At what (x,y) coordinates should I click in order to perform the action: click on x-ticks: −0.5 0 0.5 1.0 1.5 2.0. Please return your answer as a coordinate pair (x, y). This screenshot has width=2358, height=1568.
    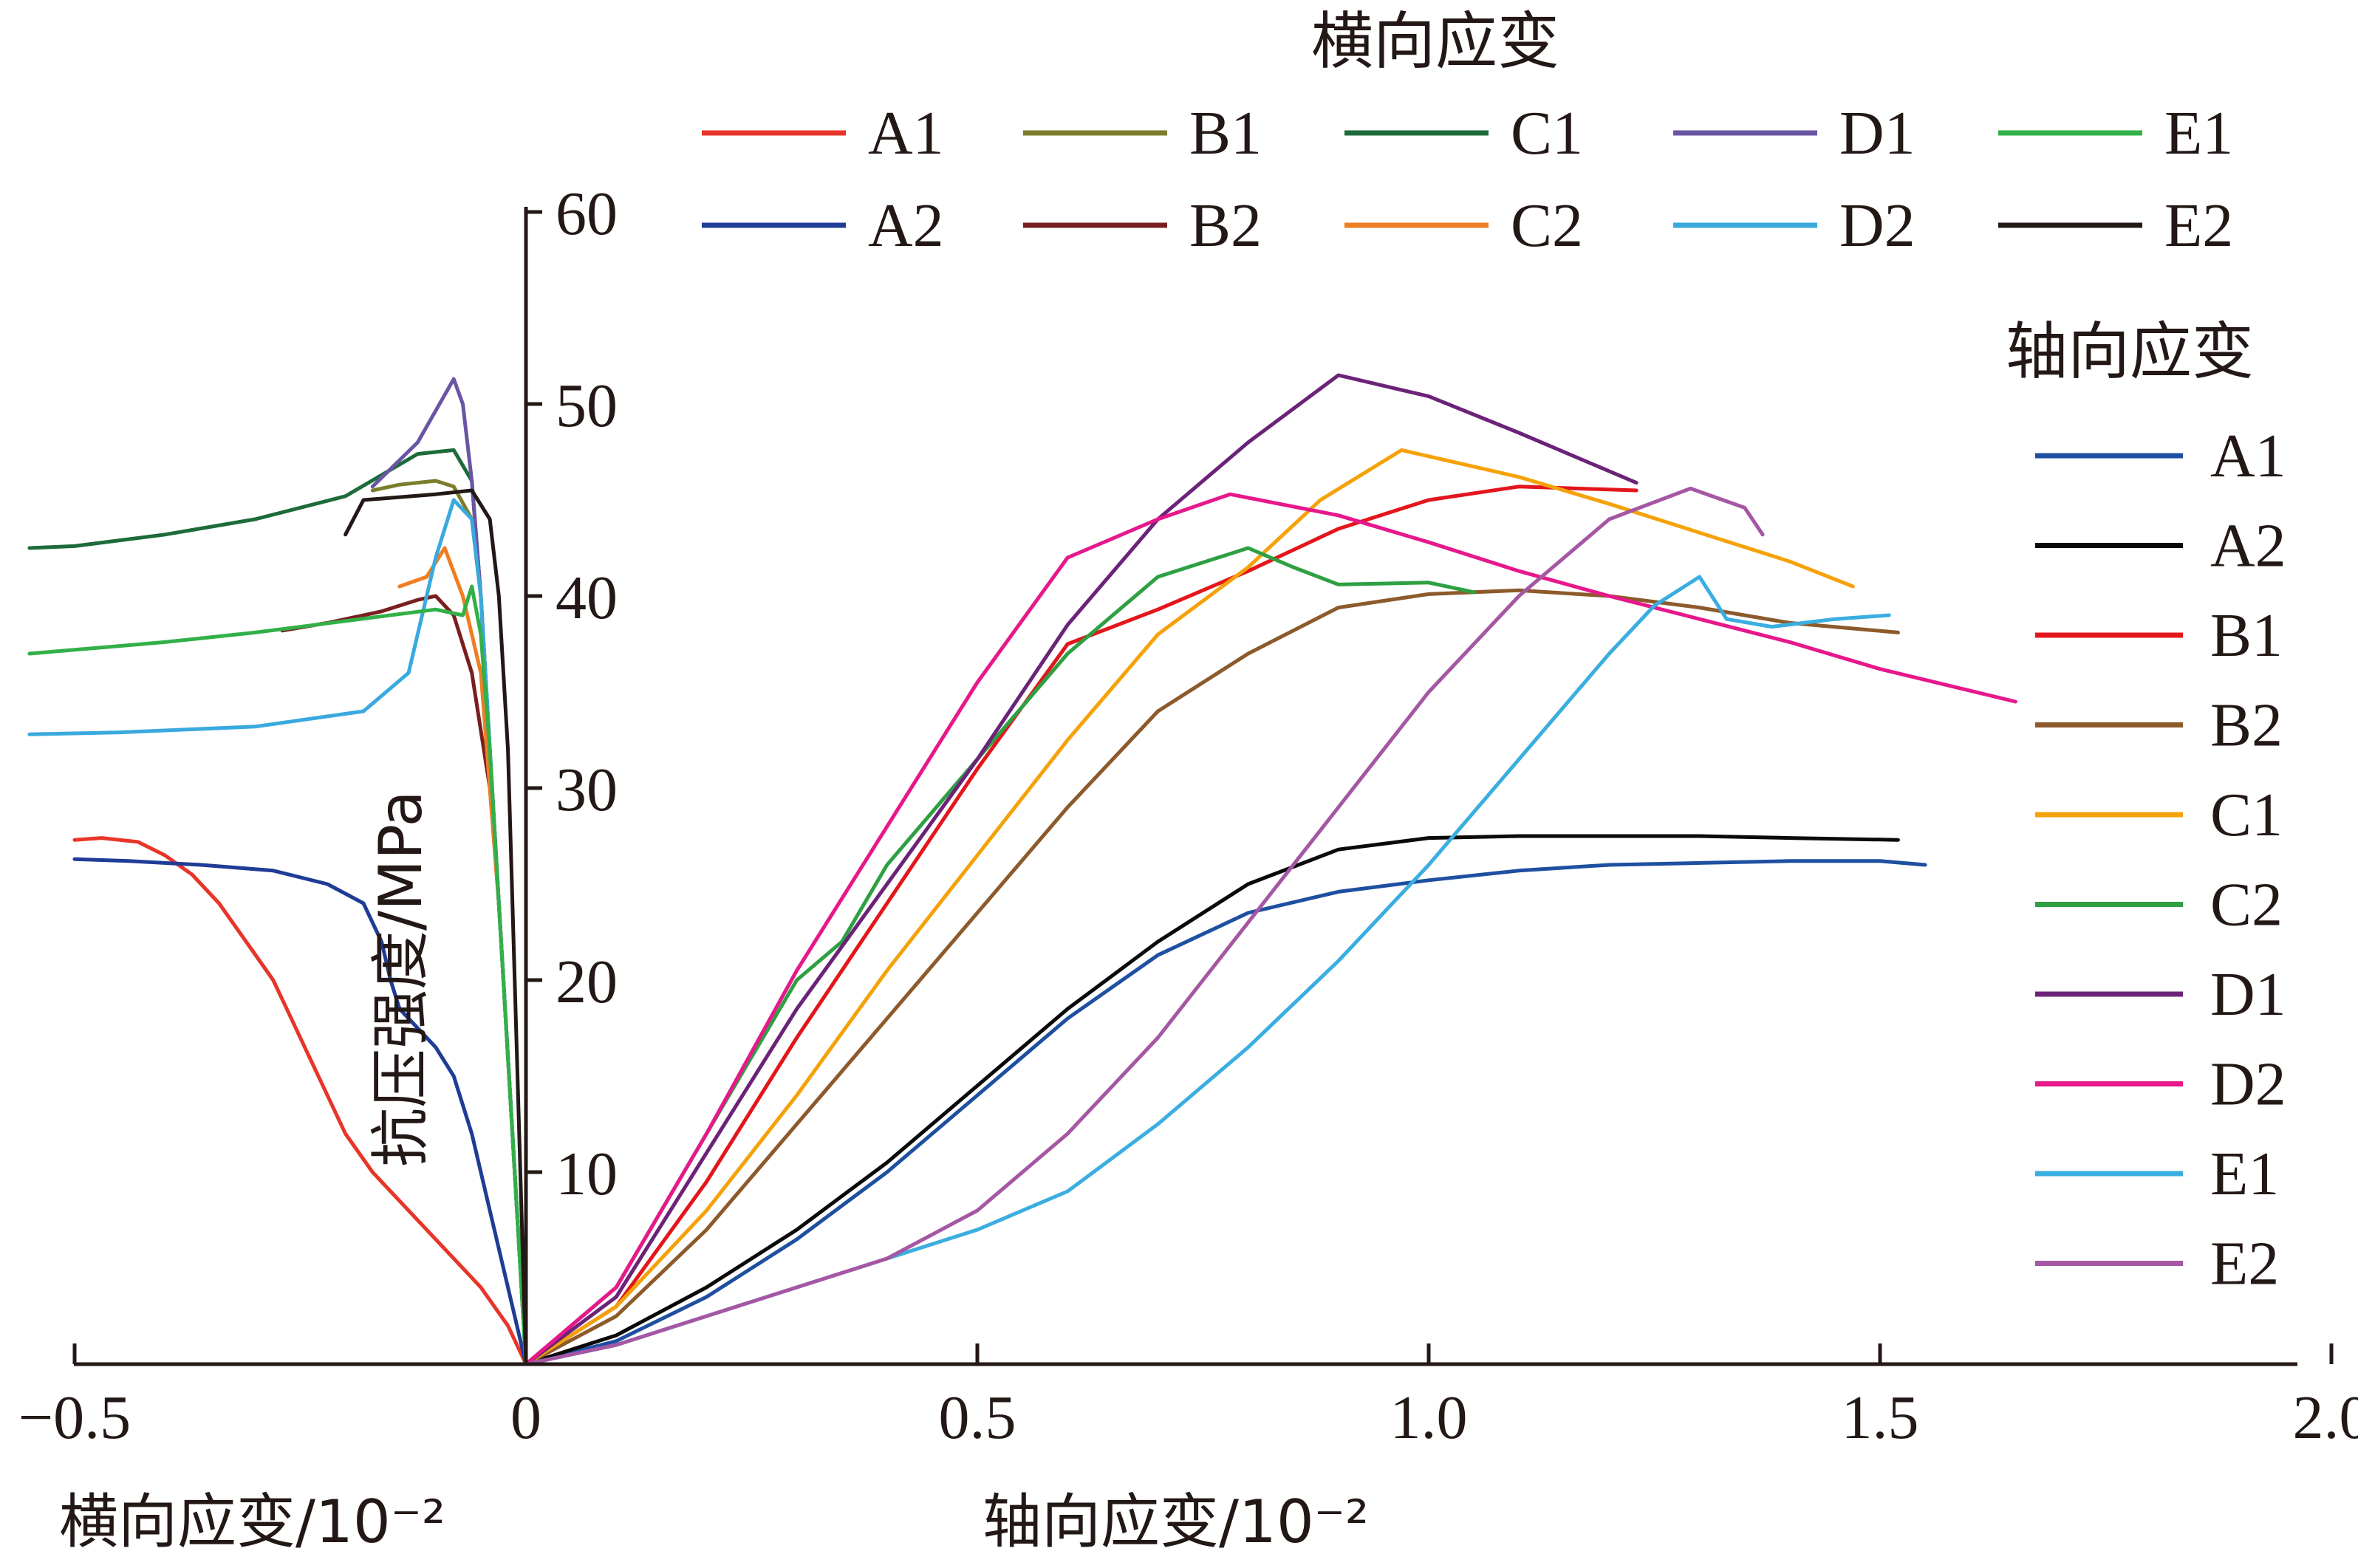
    Looking at the image, I should click on (1188, 1397).